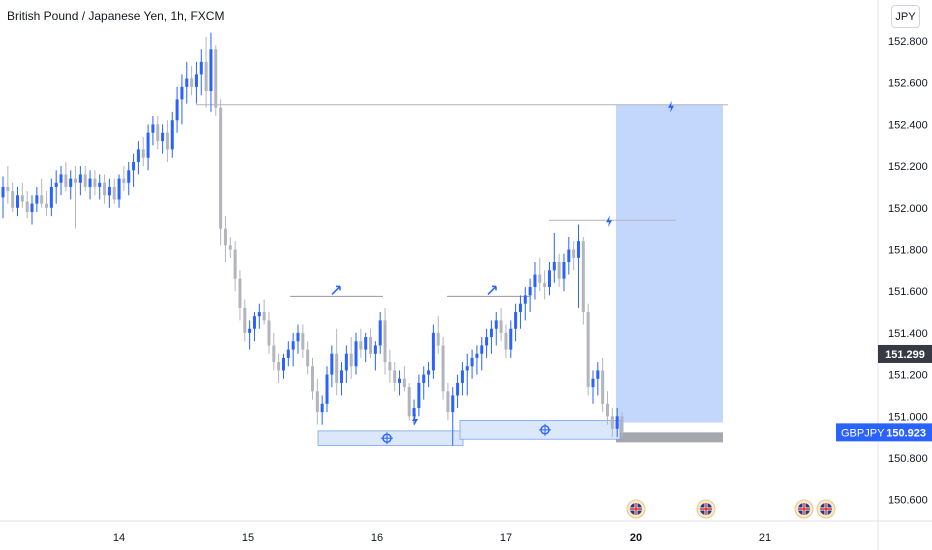 The width and height of the screenshot is (932, 550). What do you see at coordinates (908, 501) in the screenshot?
I see `y-tick-label: 150.600` at bounding box center [908, 501].